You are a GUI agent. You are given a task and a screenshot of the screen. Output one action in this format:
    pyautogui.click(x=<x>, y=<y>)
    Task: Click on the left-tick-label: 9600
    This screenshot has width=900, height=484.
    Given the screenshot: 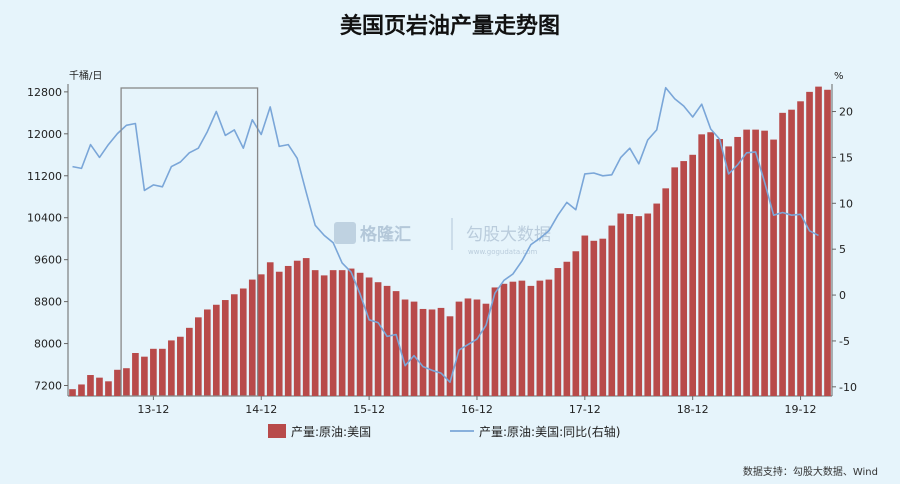 What is the action you would take?
    pyautogui.click(x=48, y=260)
    